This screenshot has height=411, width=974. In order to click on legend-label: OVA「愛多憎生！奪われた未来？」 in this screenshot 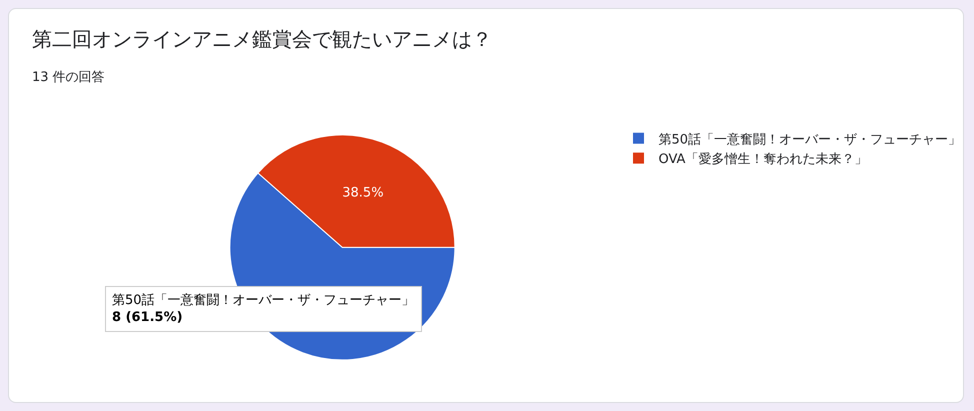, I will do `click(763, 160)`.